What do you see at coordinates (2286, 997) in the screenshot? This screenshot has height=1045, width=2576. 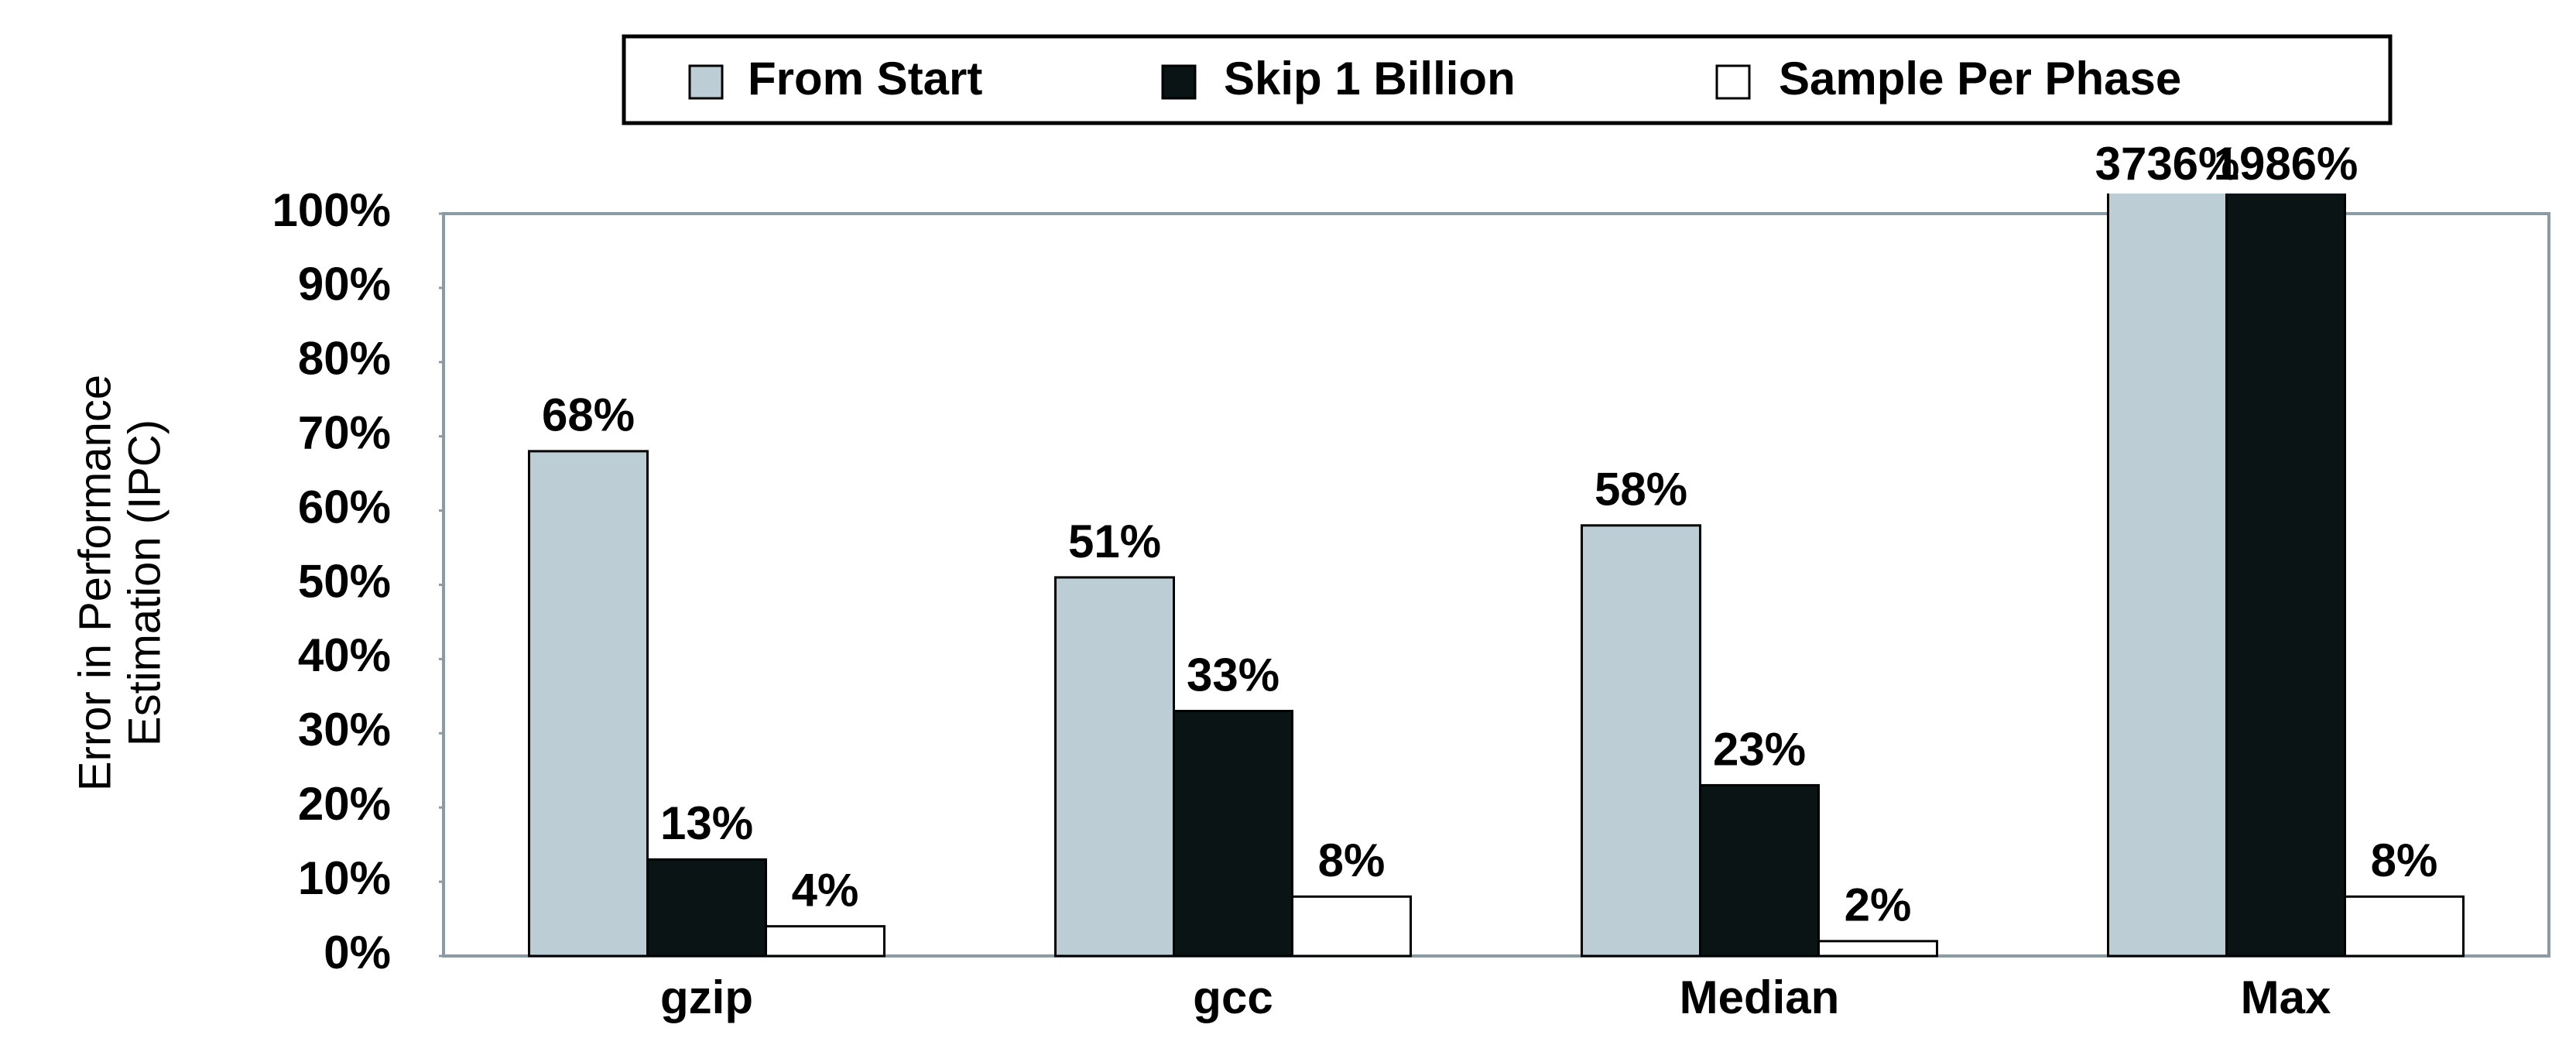 I see `x-tick-label: Max` at bounding box center [2286, 997].